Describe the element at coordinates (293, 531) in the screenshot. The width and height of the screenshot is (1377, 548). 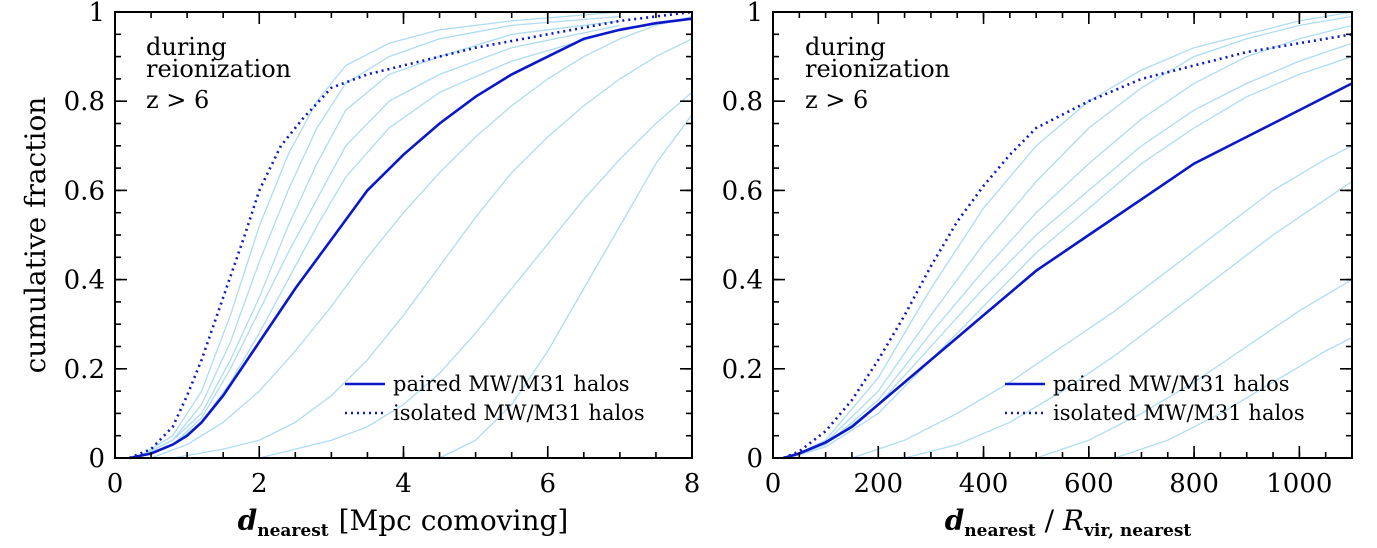
I see `left-x-label-sub: nearest` at that location.